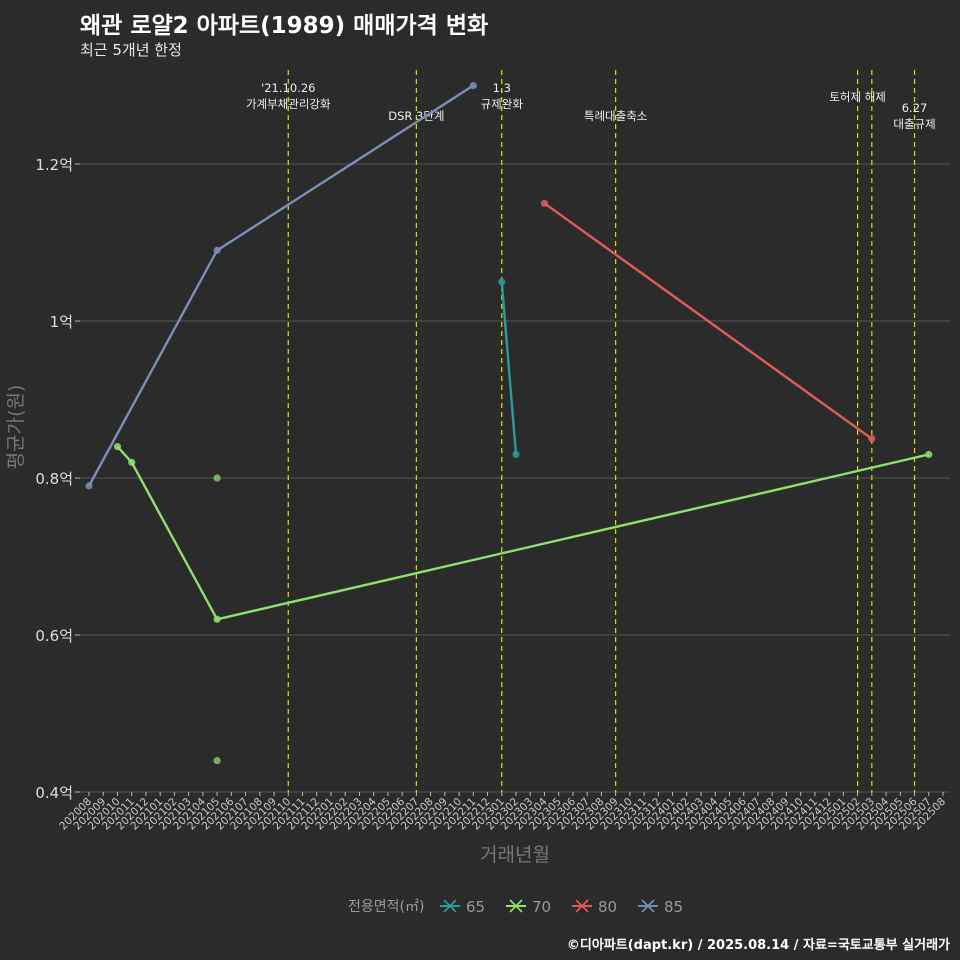 The width and height of the screenshot is (960, 960). I want to click on y-tick-label: 0.8억, so click(54, 479).